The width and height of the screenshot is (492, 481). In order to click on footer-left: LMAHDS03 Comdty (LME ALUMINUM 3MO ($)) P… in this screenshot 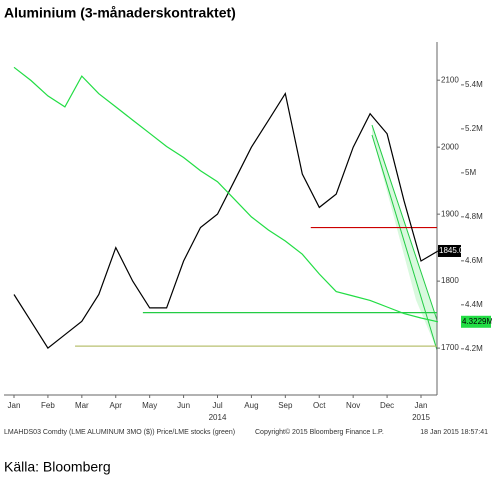, I will do `click(119, 432)`.